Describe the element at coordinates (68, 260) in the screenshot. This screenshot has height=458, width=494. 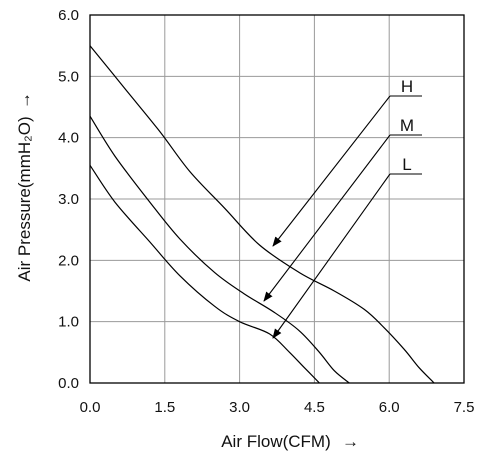
I see `y-tick-label: 2.0` at that location.